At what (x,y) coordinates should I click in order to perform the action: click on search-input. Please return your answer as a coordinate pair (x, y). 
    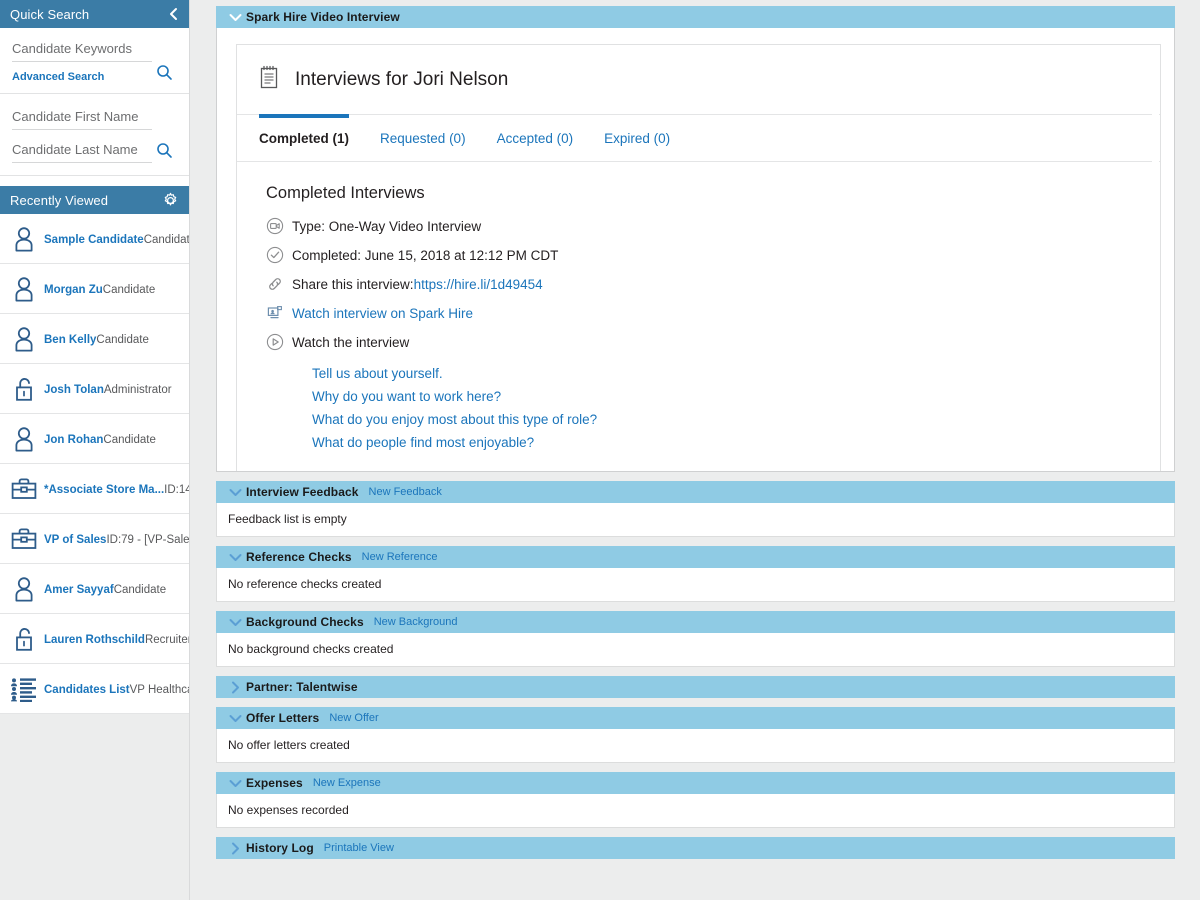
    Looking at the image, I should click on (82, 50).